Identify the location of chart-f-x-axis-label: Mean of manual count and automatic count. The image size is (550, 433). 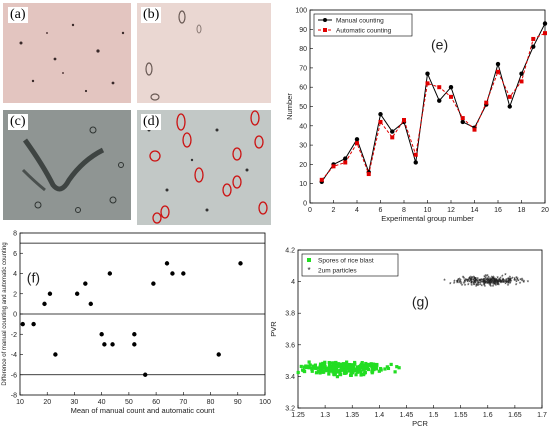
(143, 410).